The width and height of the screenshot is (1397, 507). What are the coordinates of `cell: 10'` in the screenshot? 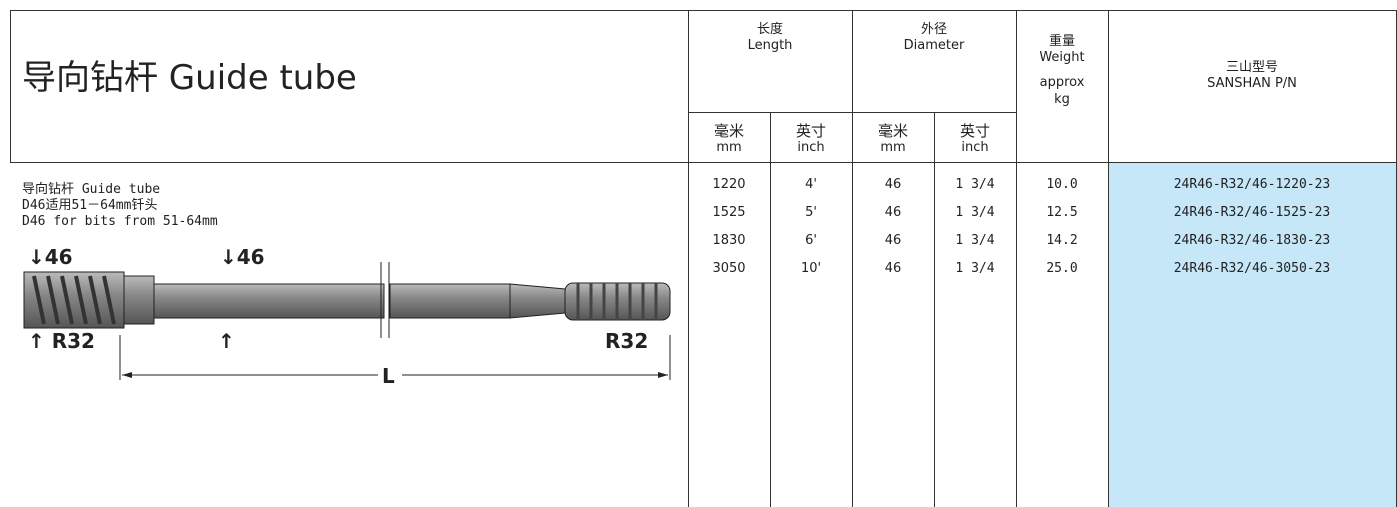 It's located at (811, 268).